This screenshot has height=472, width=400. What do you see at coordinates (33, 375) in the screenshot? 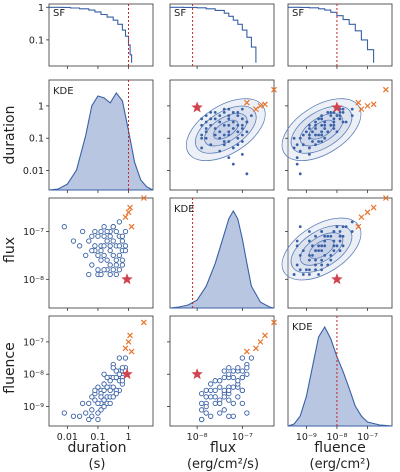
I see `y-tick-label: 10⁻⁸` at bounding box center [33, 375].